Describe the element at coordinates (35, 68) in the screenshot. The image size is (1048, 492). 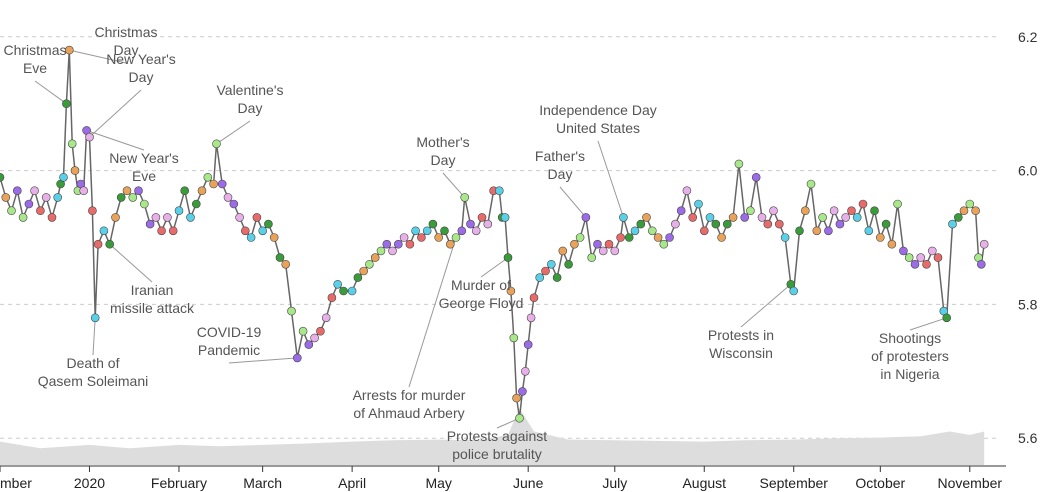
I see `annotation-line: Eve` at that location.